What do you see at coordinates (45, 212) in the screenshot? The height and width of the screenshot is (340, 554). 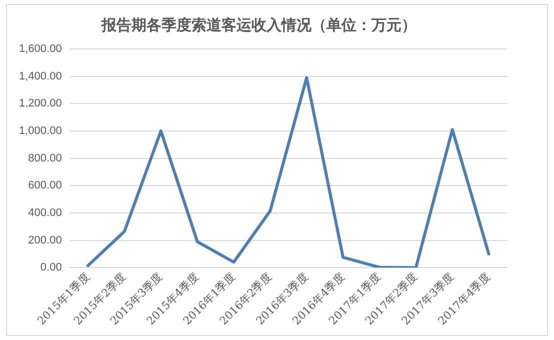 I see `y-tick-label: 400.00` at bounding box center [45, 212].